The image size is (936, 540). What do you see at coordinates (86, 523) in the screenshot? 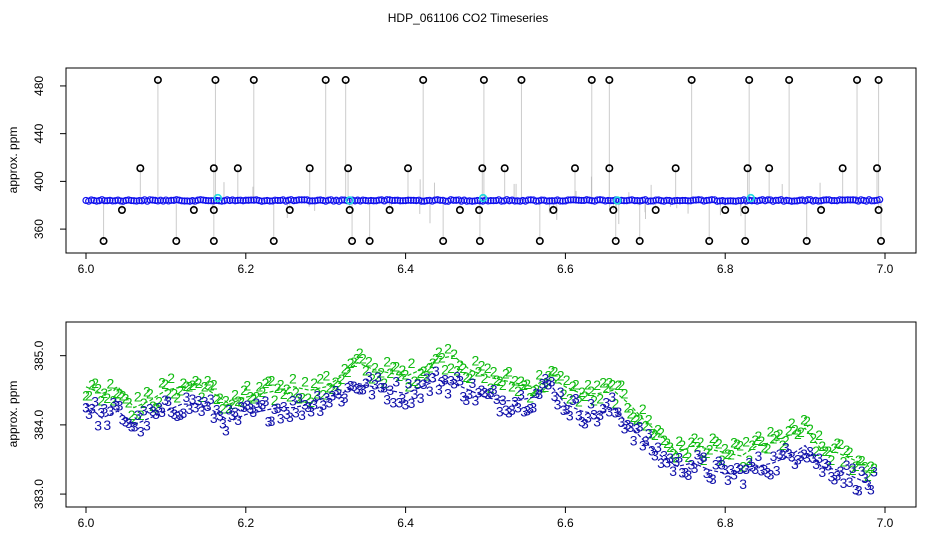
I see `bottom-x-tick-label: 6.0` at bounding box center [86, 523].